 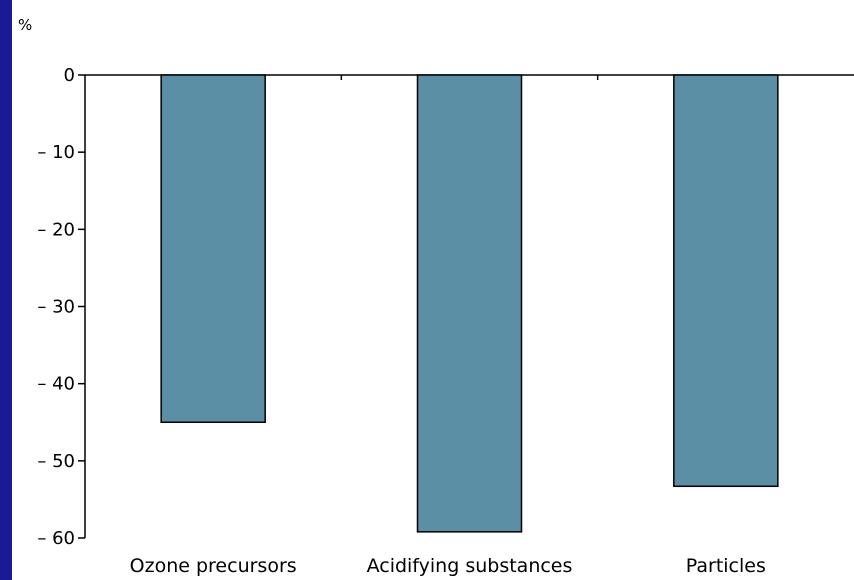 What do you see at coordinates (56, 229) in the screenshot?
I see `y-tick-label: – 20` at bounding box center [56, 229].